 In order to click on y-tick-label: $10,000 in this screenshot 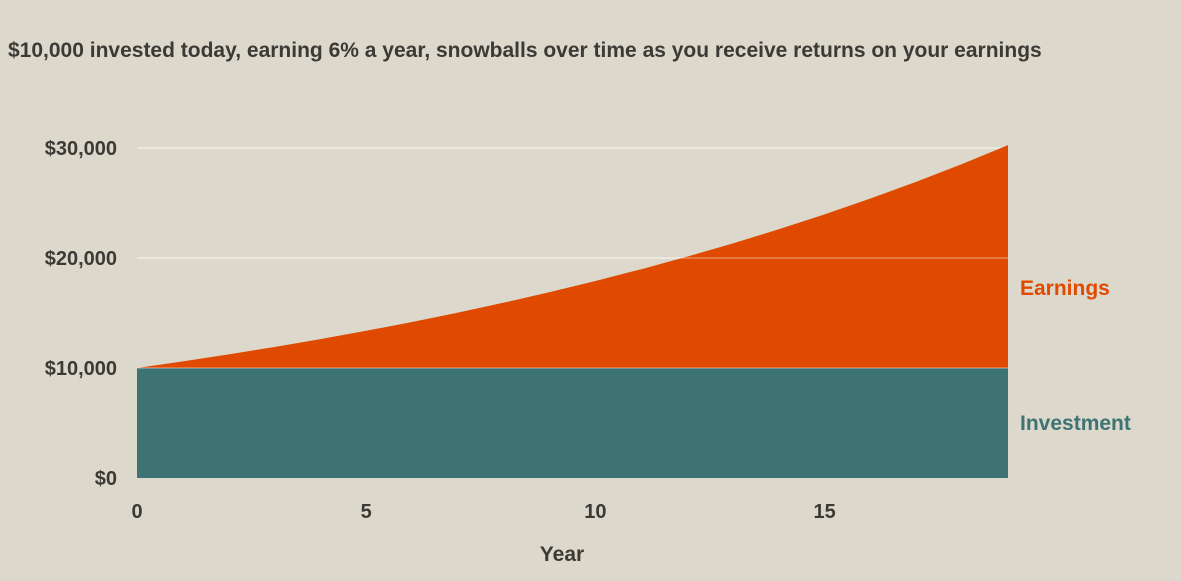, I will do `click(81, 369)`.